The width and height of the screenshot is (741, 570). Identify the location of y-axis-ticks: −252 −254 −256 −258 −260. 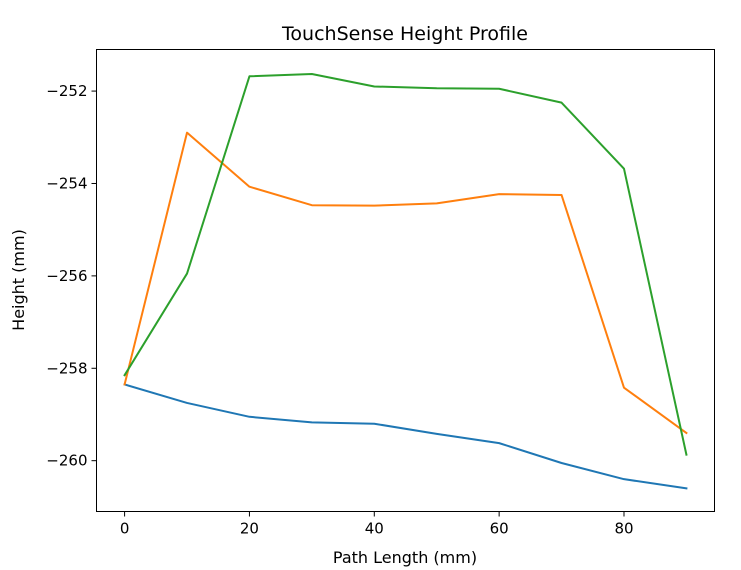
(71, 276).